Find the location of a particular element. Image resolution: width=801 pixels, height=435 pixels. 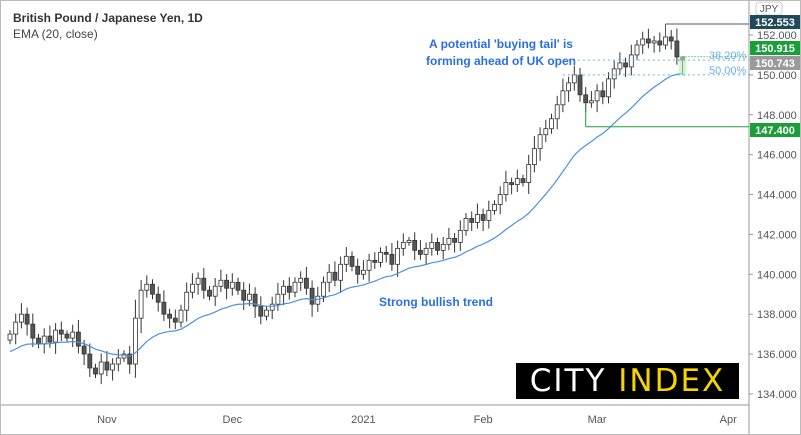

currency-label: JPY is located at coordinates (769, 9).